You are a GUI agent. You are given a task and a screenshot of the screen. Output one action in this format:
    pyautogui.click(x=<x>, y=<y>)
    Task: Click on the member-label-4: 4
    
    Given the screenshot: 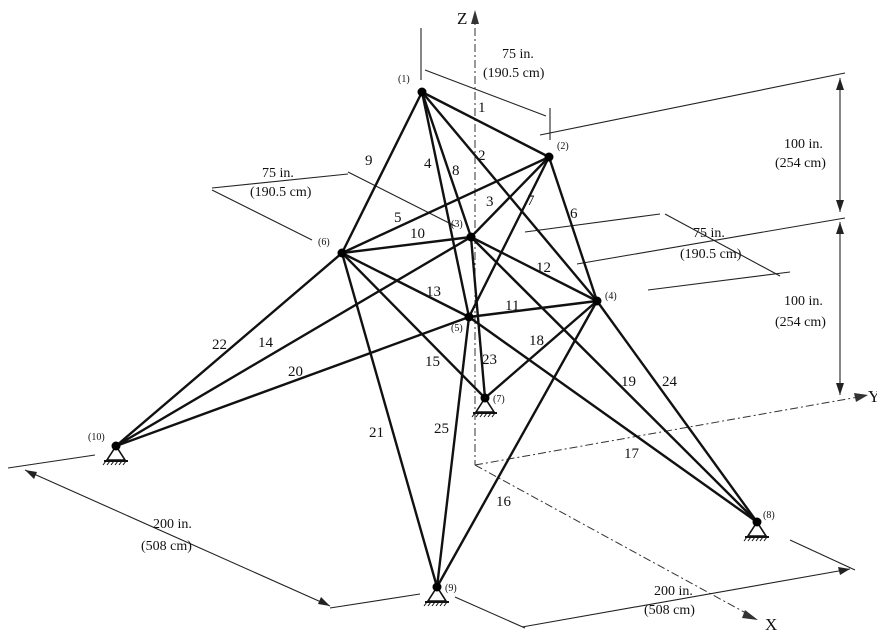 What is the action you would take?
    pyautogui.click(x=428, y=164)
    